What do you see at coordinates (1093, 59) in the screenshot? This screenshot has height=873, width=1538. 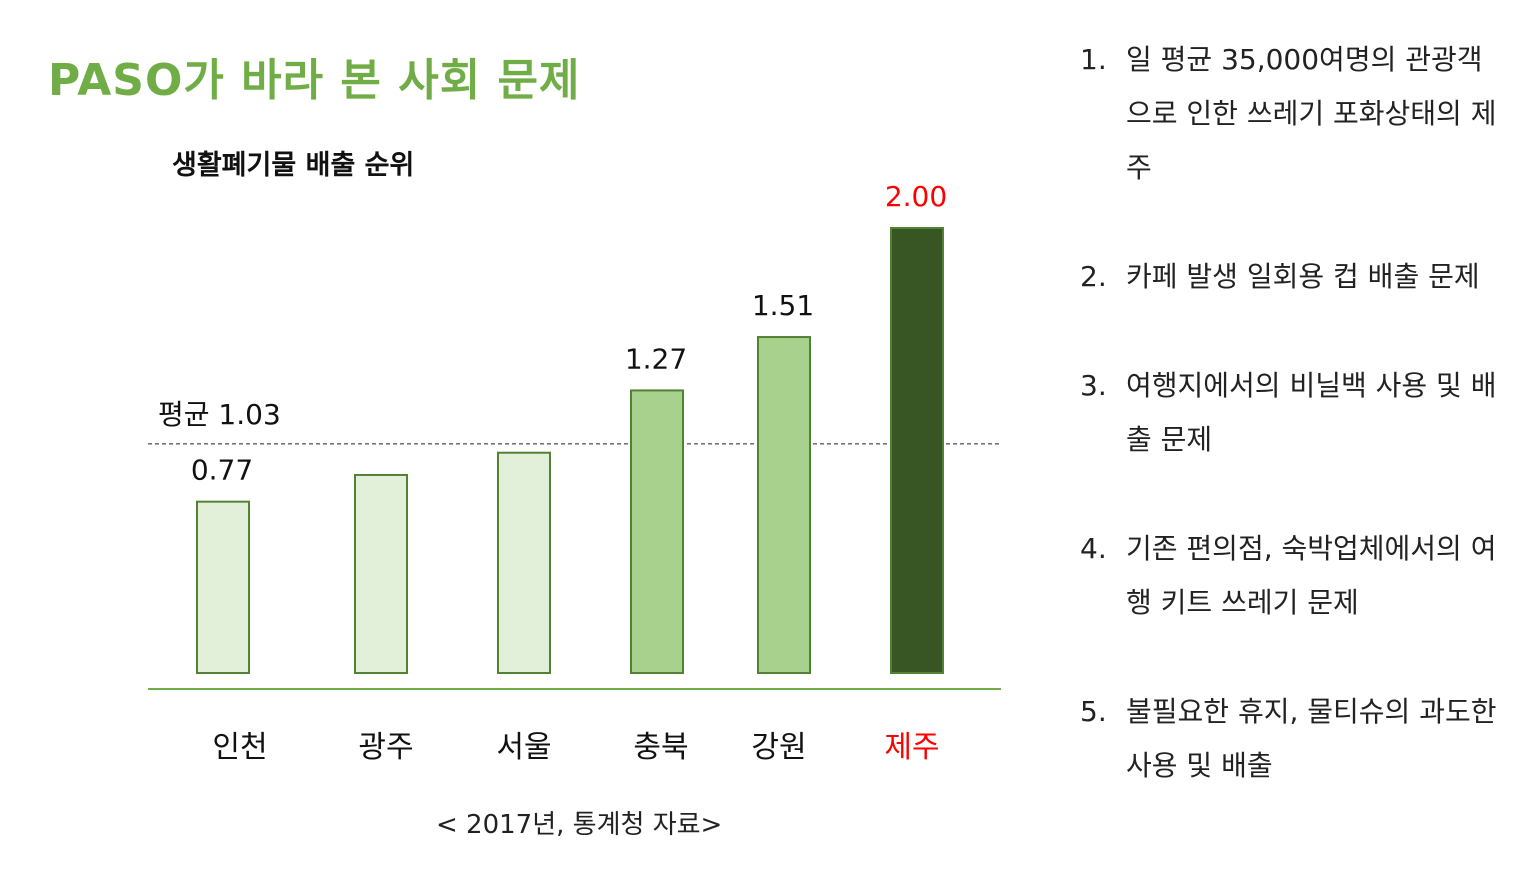 I see `issue-number: 1.` at bounding box center [1093, 59].